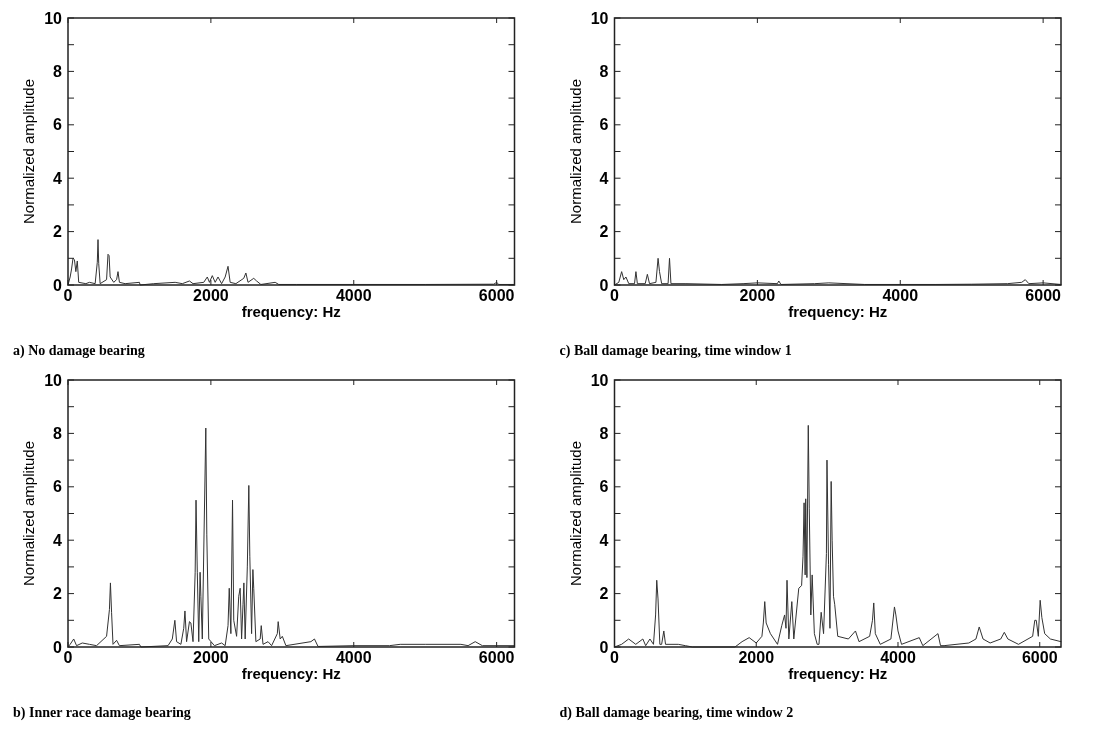  Describe the element at coordinates (675, 351) in the screenshot. I see `text: c) Ball damage bearing, time window 1` at that location.